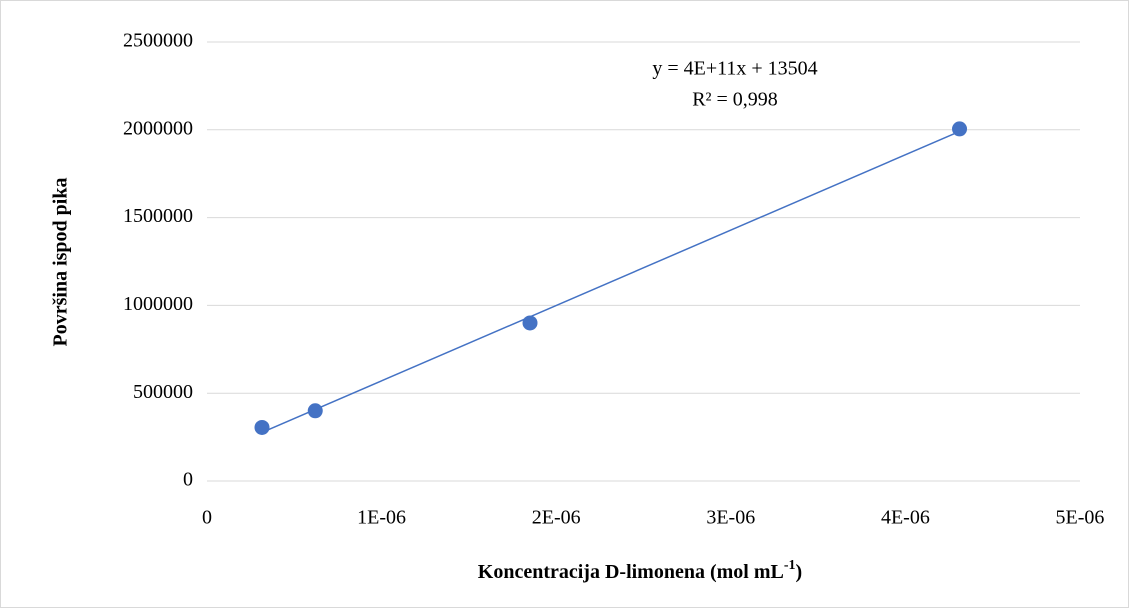  What do you see at coordinates (163, 392) in the screenshot?
I see `y-tick-label: 500000` at bounding box center [163, 392].